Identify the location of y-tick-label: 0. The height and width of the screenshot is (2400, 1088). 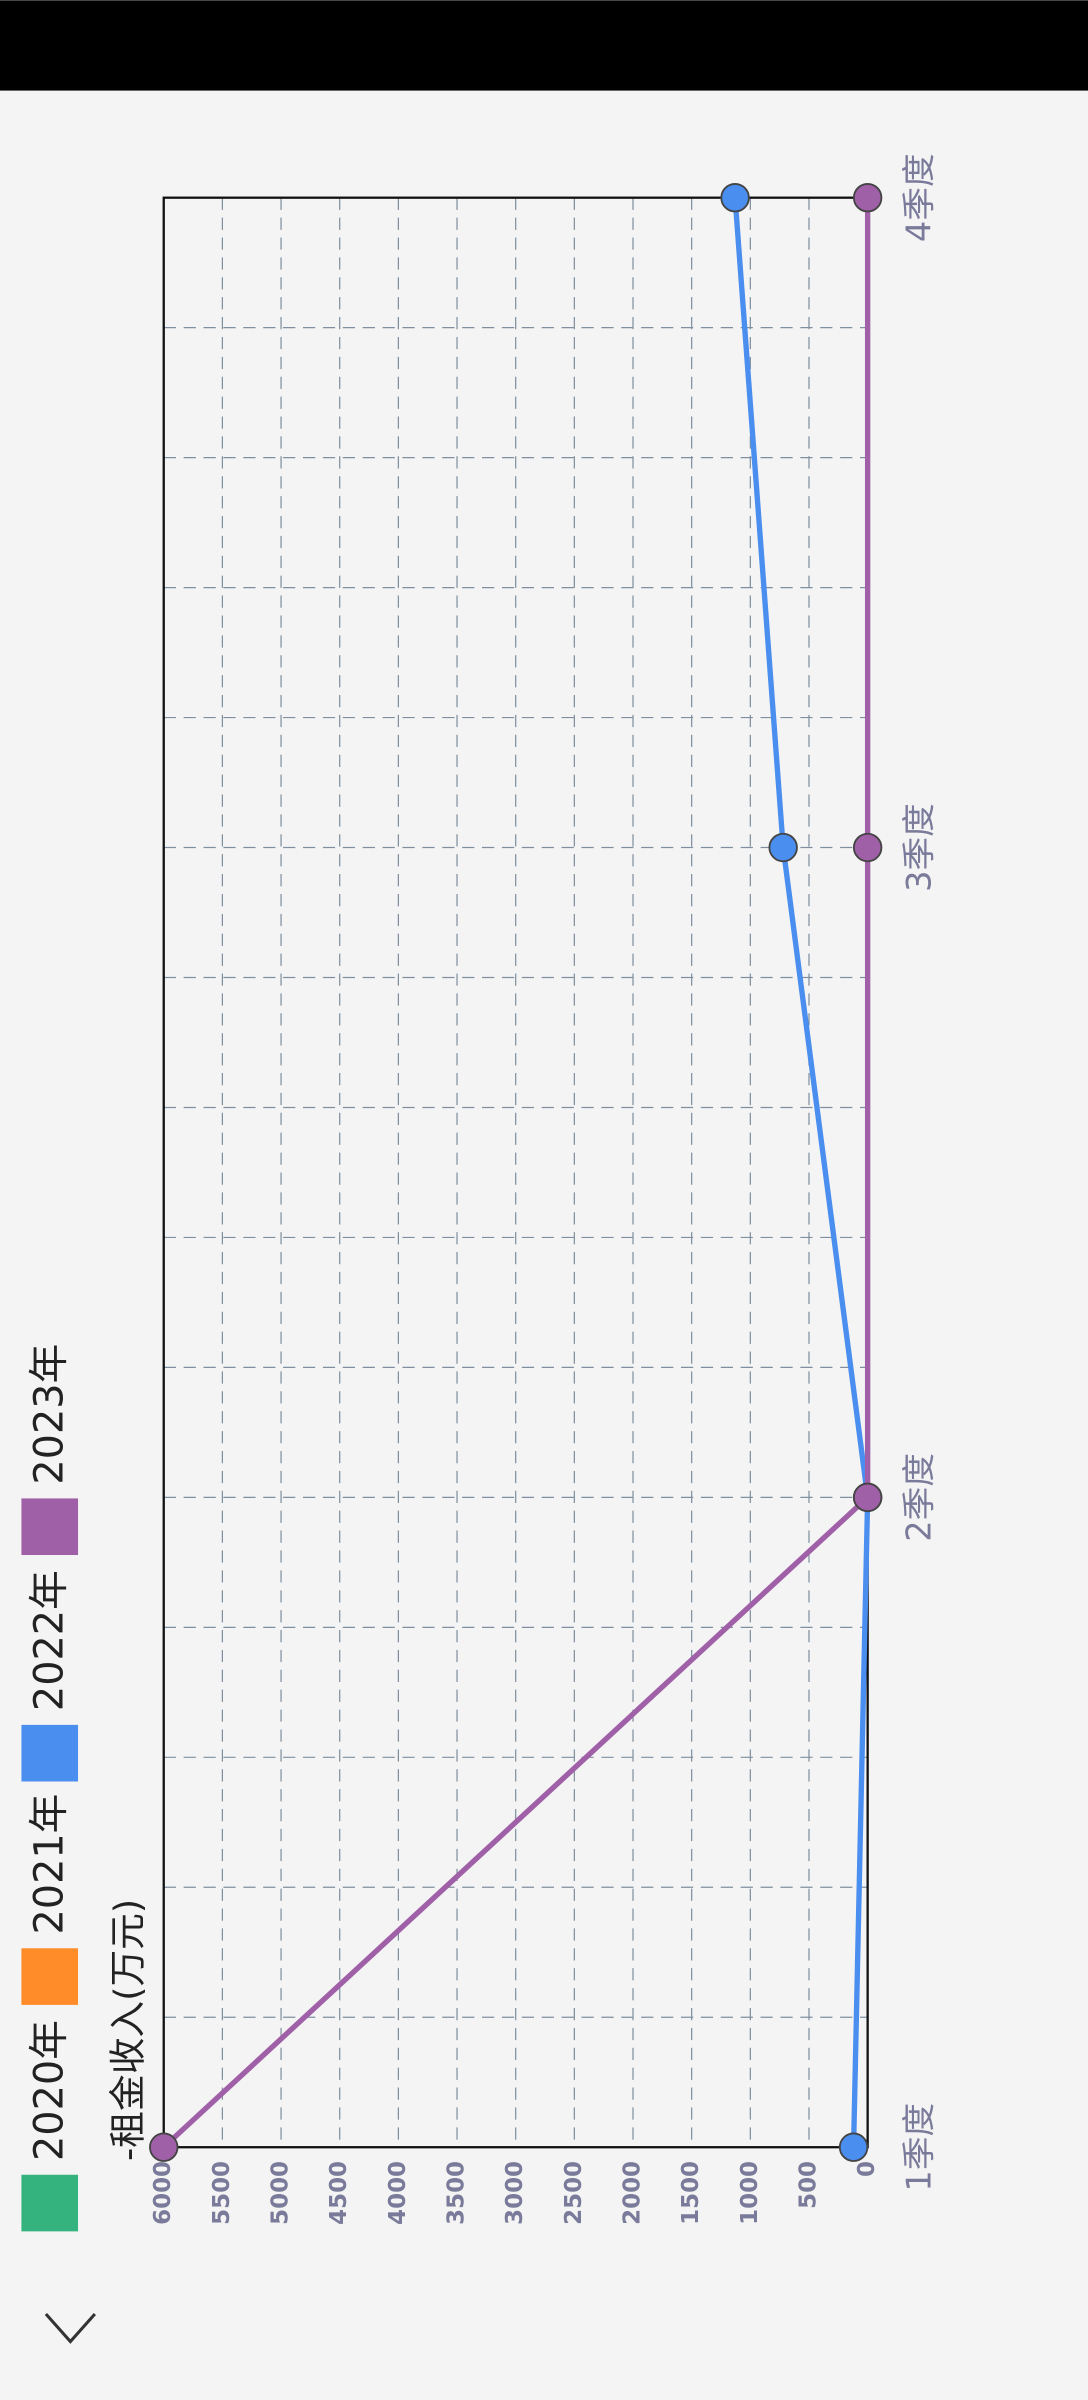
(867, 2169).